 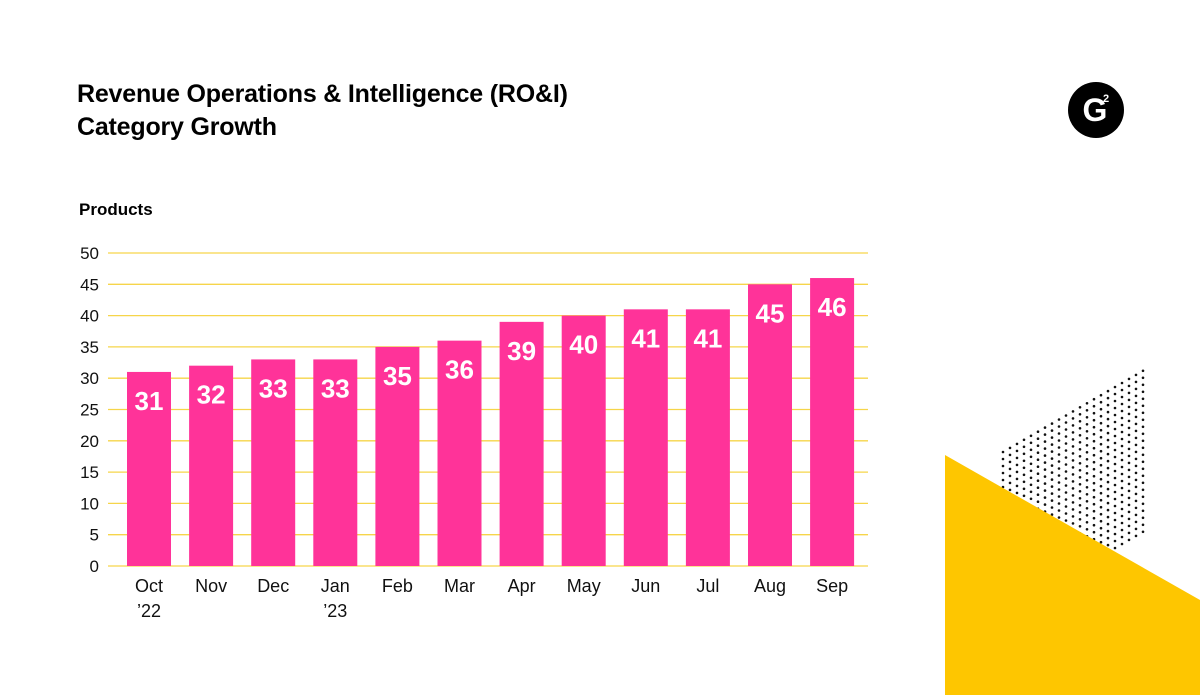 I want to click on logo-letter: G, so click(x=1095, y=110).